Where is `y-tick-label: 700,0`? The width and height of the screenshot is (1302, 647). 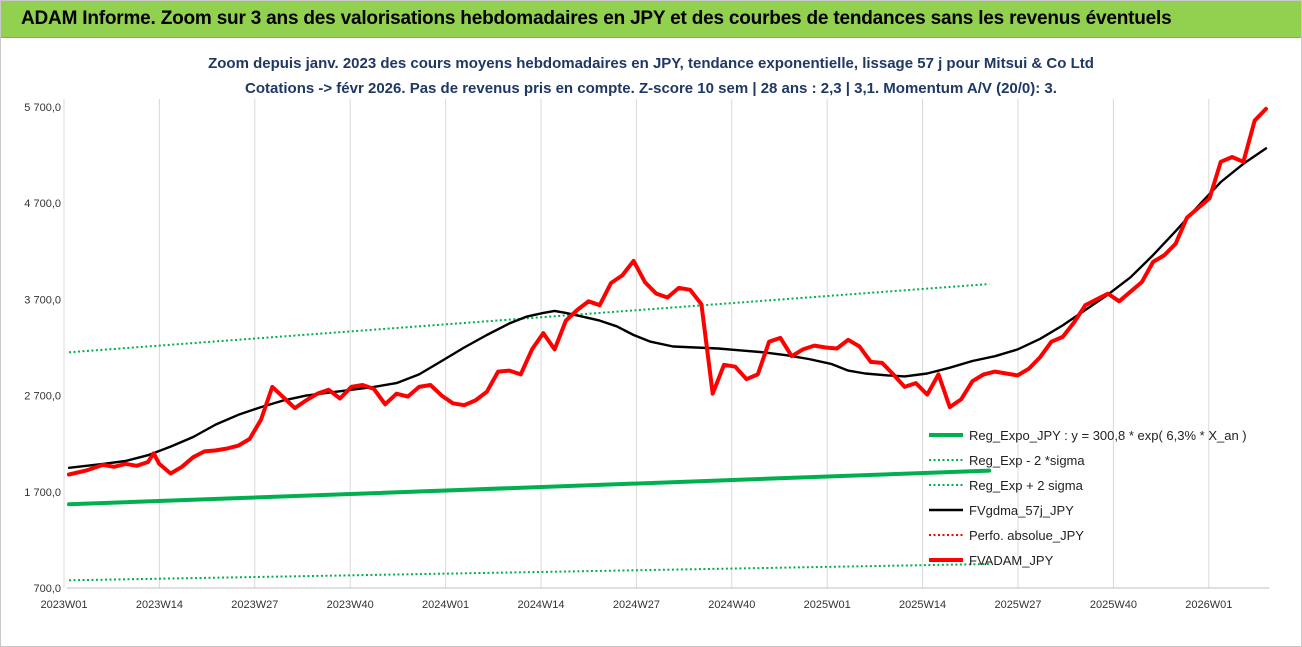 y-tick-label: 700,0 is located at coordinates (47, 589).